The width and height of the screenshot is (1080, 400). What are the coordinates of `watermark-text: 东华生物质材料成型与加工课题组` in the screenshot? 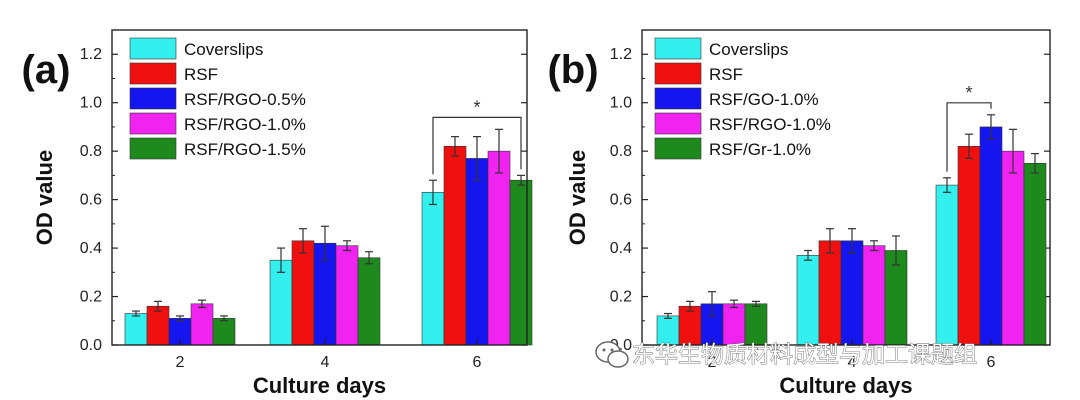 It's located at (804, 355).